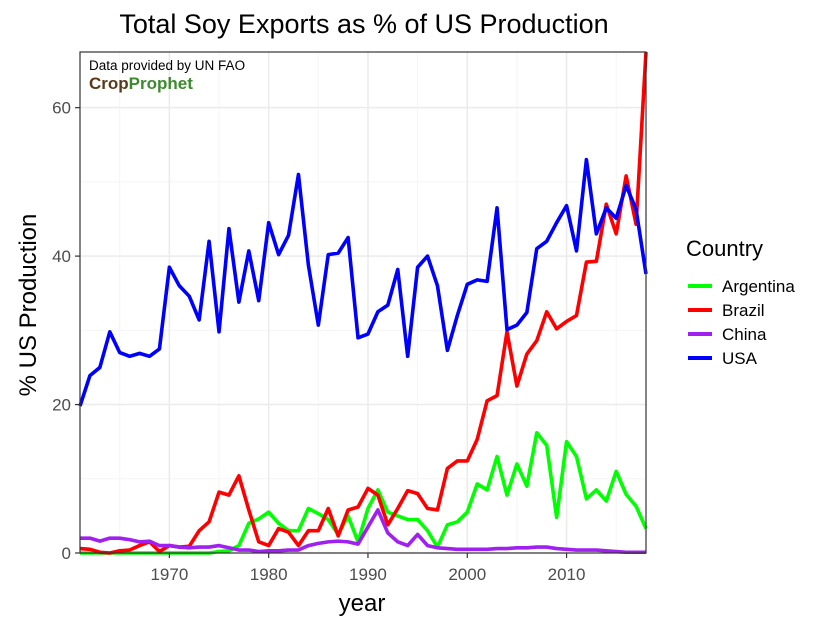  What do you see at coordinates (743, 310) in the screenshot?
I see `legend-label-brazil: Brazil` at bounding box center [743, 310].